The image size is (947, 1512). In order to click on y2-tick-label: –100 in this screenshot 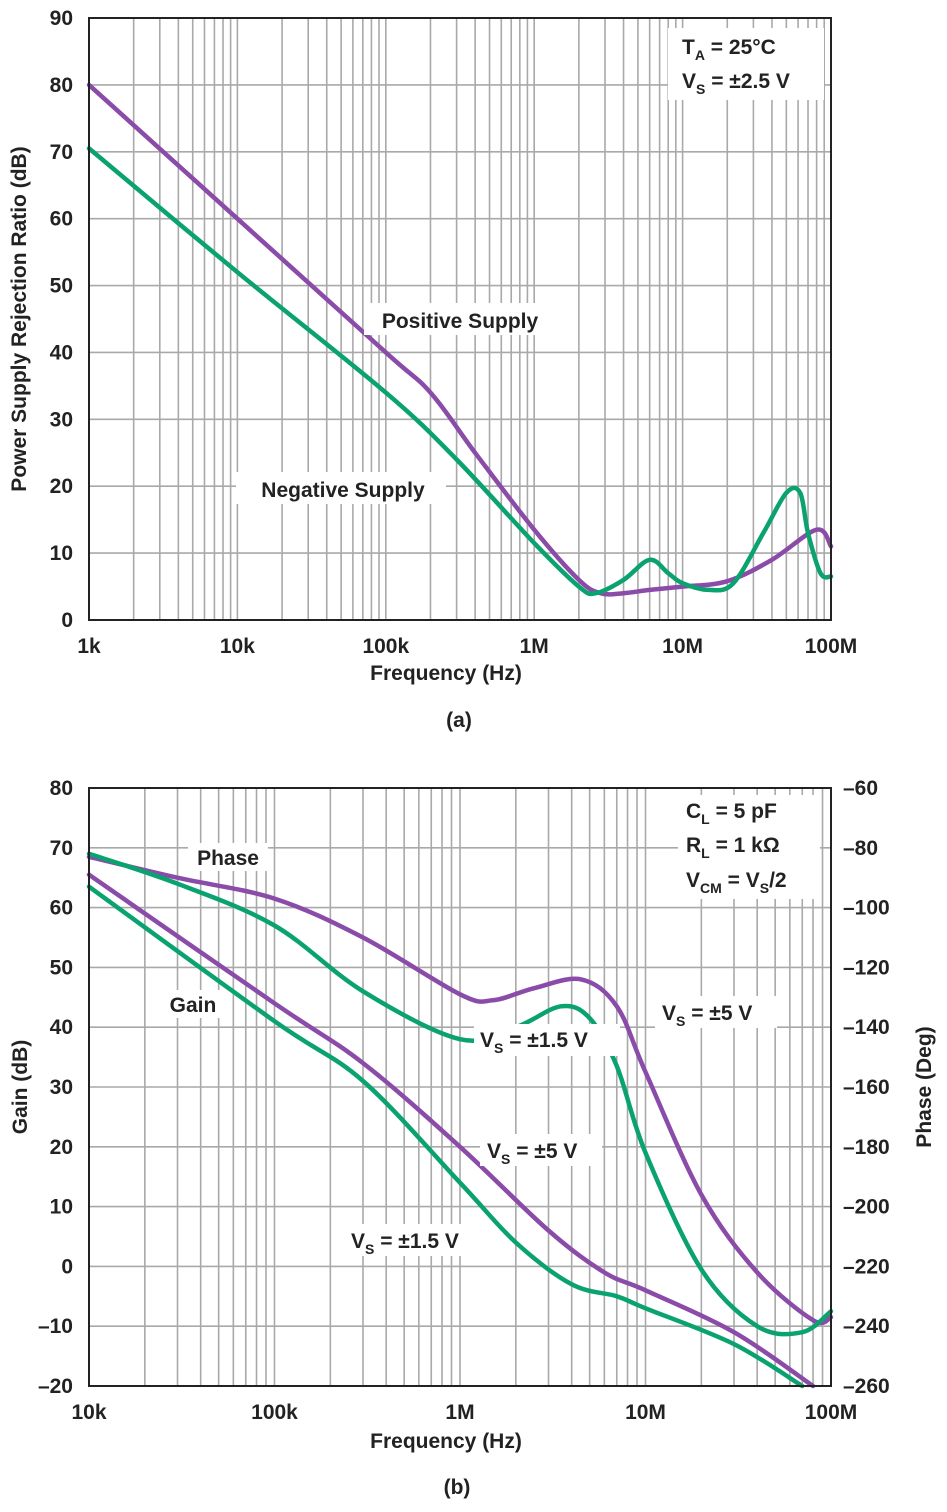, I will do `click(866, 908)`.